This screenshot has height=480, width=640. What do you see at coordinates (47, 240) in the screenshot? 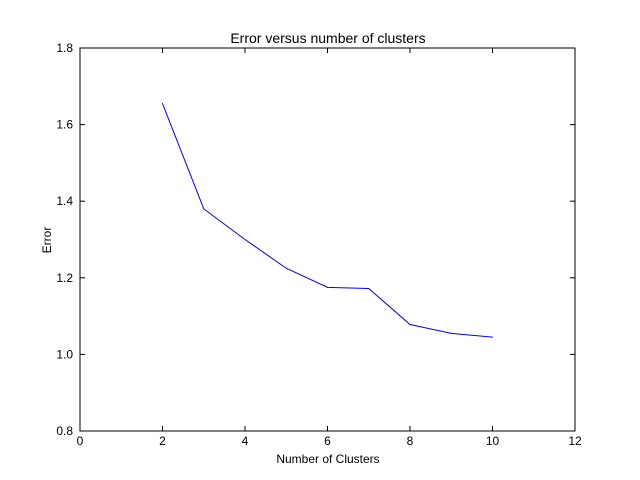
I see `y-axis-label: Error` at bounding box center [47, 240].